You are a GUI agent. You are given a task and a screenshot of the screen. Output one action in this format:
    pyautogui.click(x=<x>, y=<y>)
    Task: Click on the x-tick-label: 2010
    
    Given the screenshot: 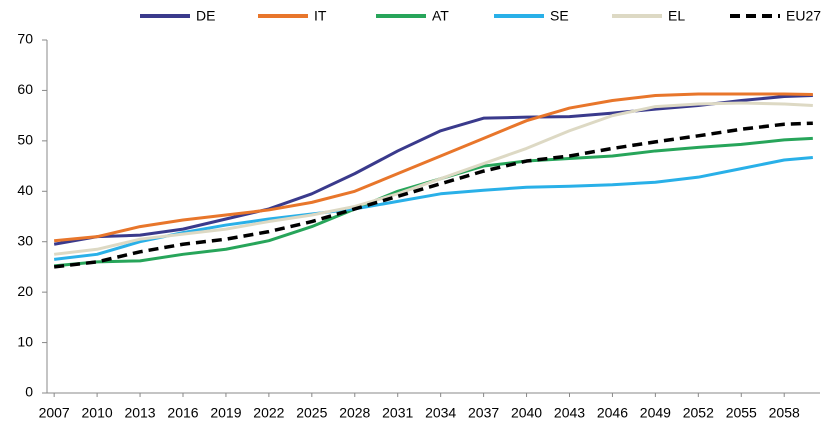 What is the action you would take?
    pyautogui.click(x=97, y=413)
    